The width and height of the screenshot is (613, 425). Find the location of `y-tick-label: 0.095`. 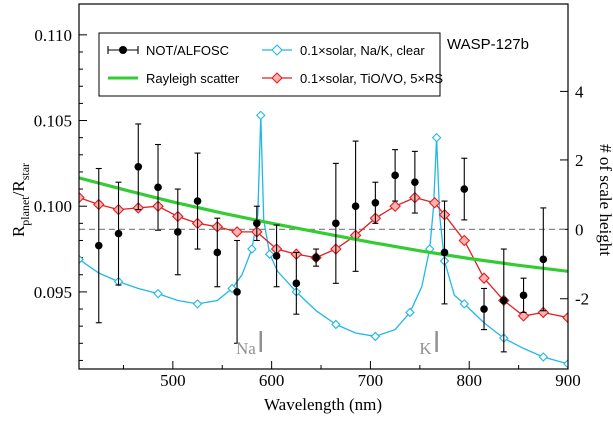

y-tick-label: 0.095 is located at coordinates (53, 292).